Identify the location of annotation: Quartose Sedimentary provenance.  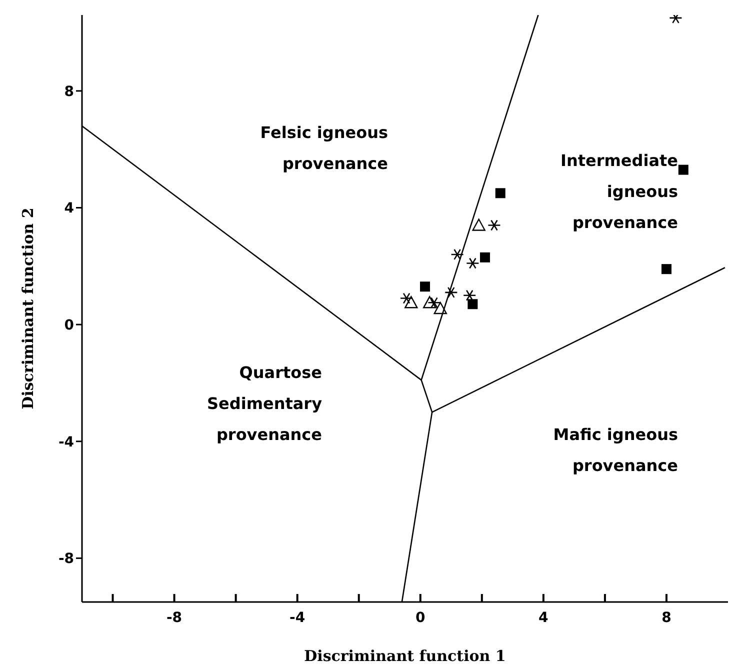
(265, 403).